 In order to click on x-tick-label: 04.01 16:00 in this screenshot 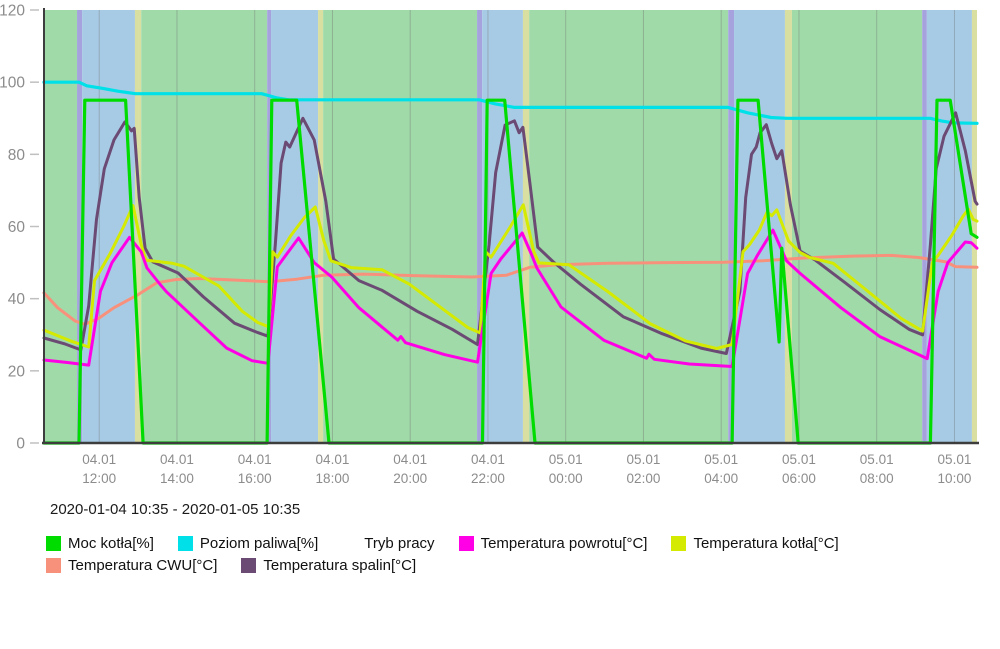, I will do `click(255, 469)`.